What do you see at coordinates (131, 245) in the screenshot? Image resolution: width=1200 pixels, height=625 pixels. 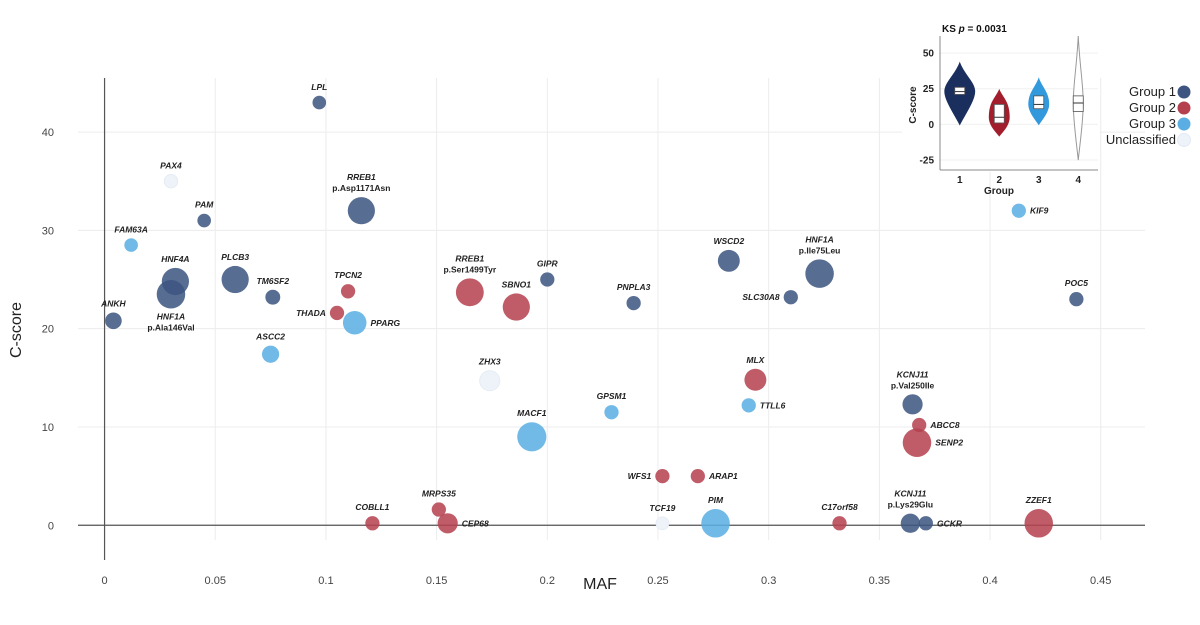 I see `bubble-fam63a` at bounding box center [131, 245].